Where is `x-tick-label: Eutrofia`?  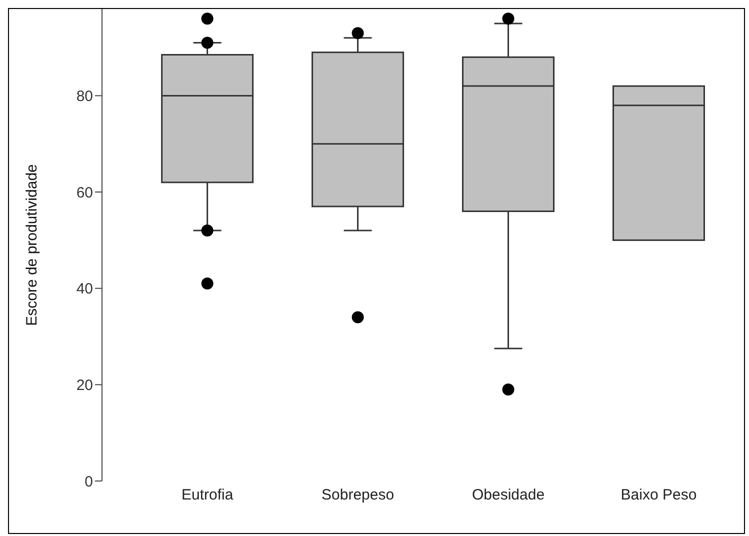
x-tick-label: Eutrofia is located at coordinates (207, 495).